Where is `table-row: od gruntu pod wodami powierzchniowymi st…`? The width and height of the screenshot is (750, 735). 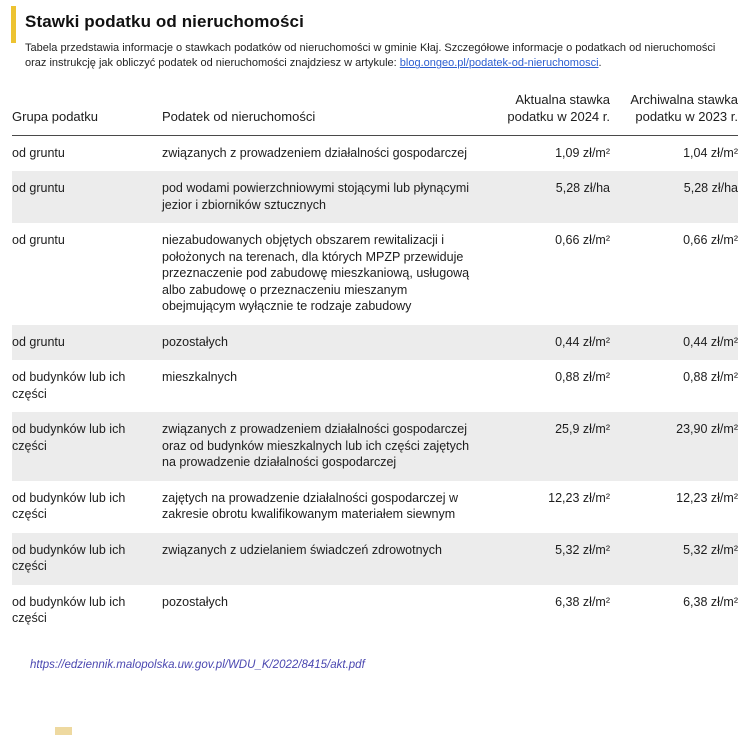 table-row: od gruntu pod wodami powierzchniowymi st… is located at coordinates (375, 197).